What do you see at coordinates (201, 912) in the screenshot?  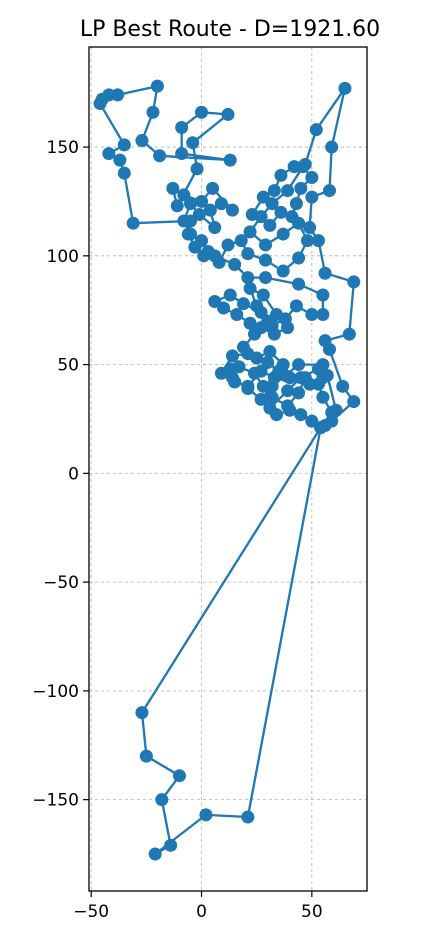 I see `x-tick-label: 0` at bounding box center [201, 912].